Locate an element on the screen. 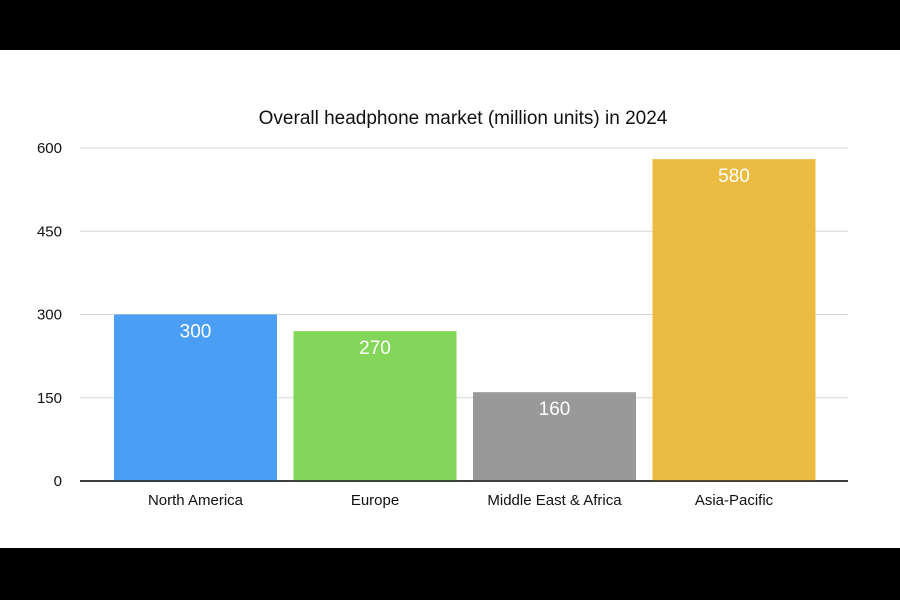 This screenshot has width=900, height=600. data-label: 300 is located at coordinates (196, 332).